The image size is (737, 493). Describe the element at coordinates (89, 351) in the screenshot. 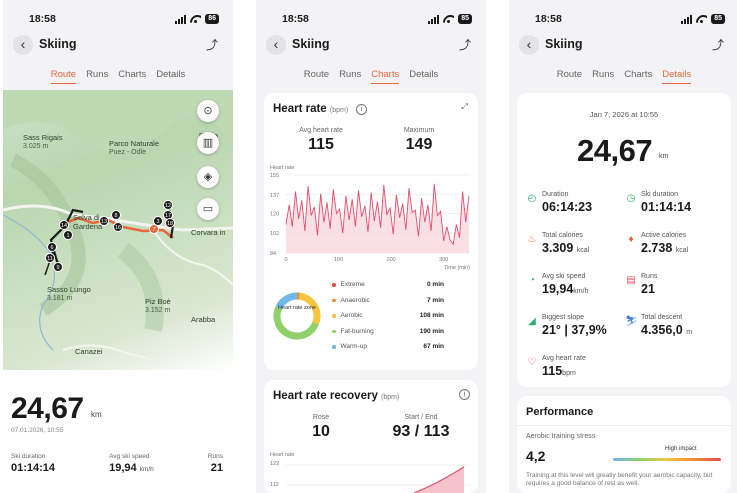

I see `map-label-canazei: Canazei` at that location.